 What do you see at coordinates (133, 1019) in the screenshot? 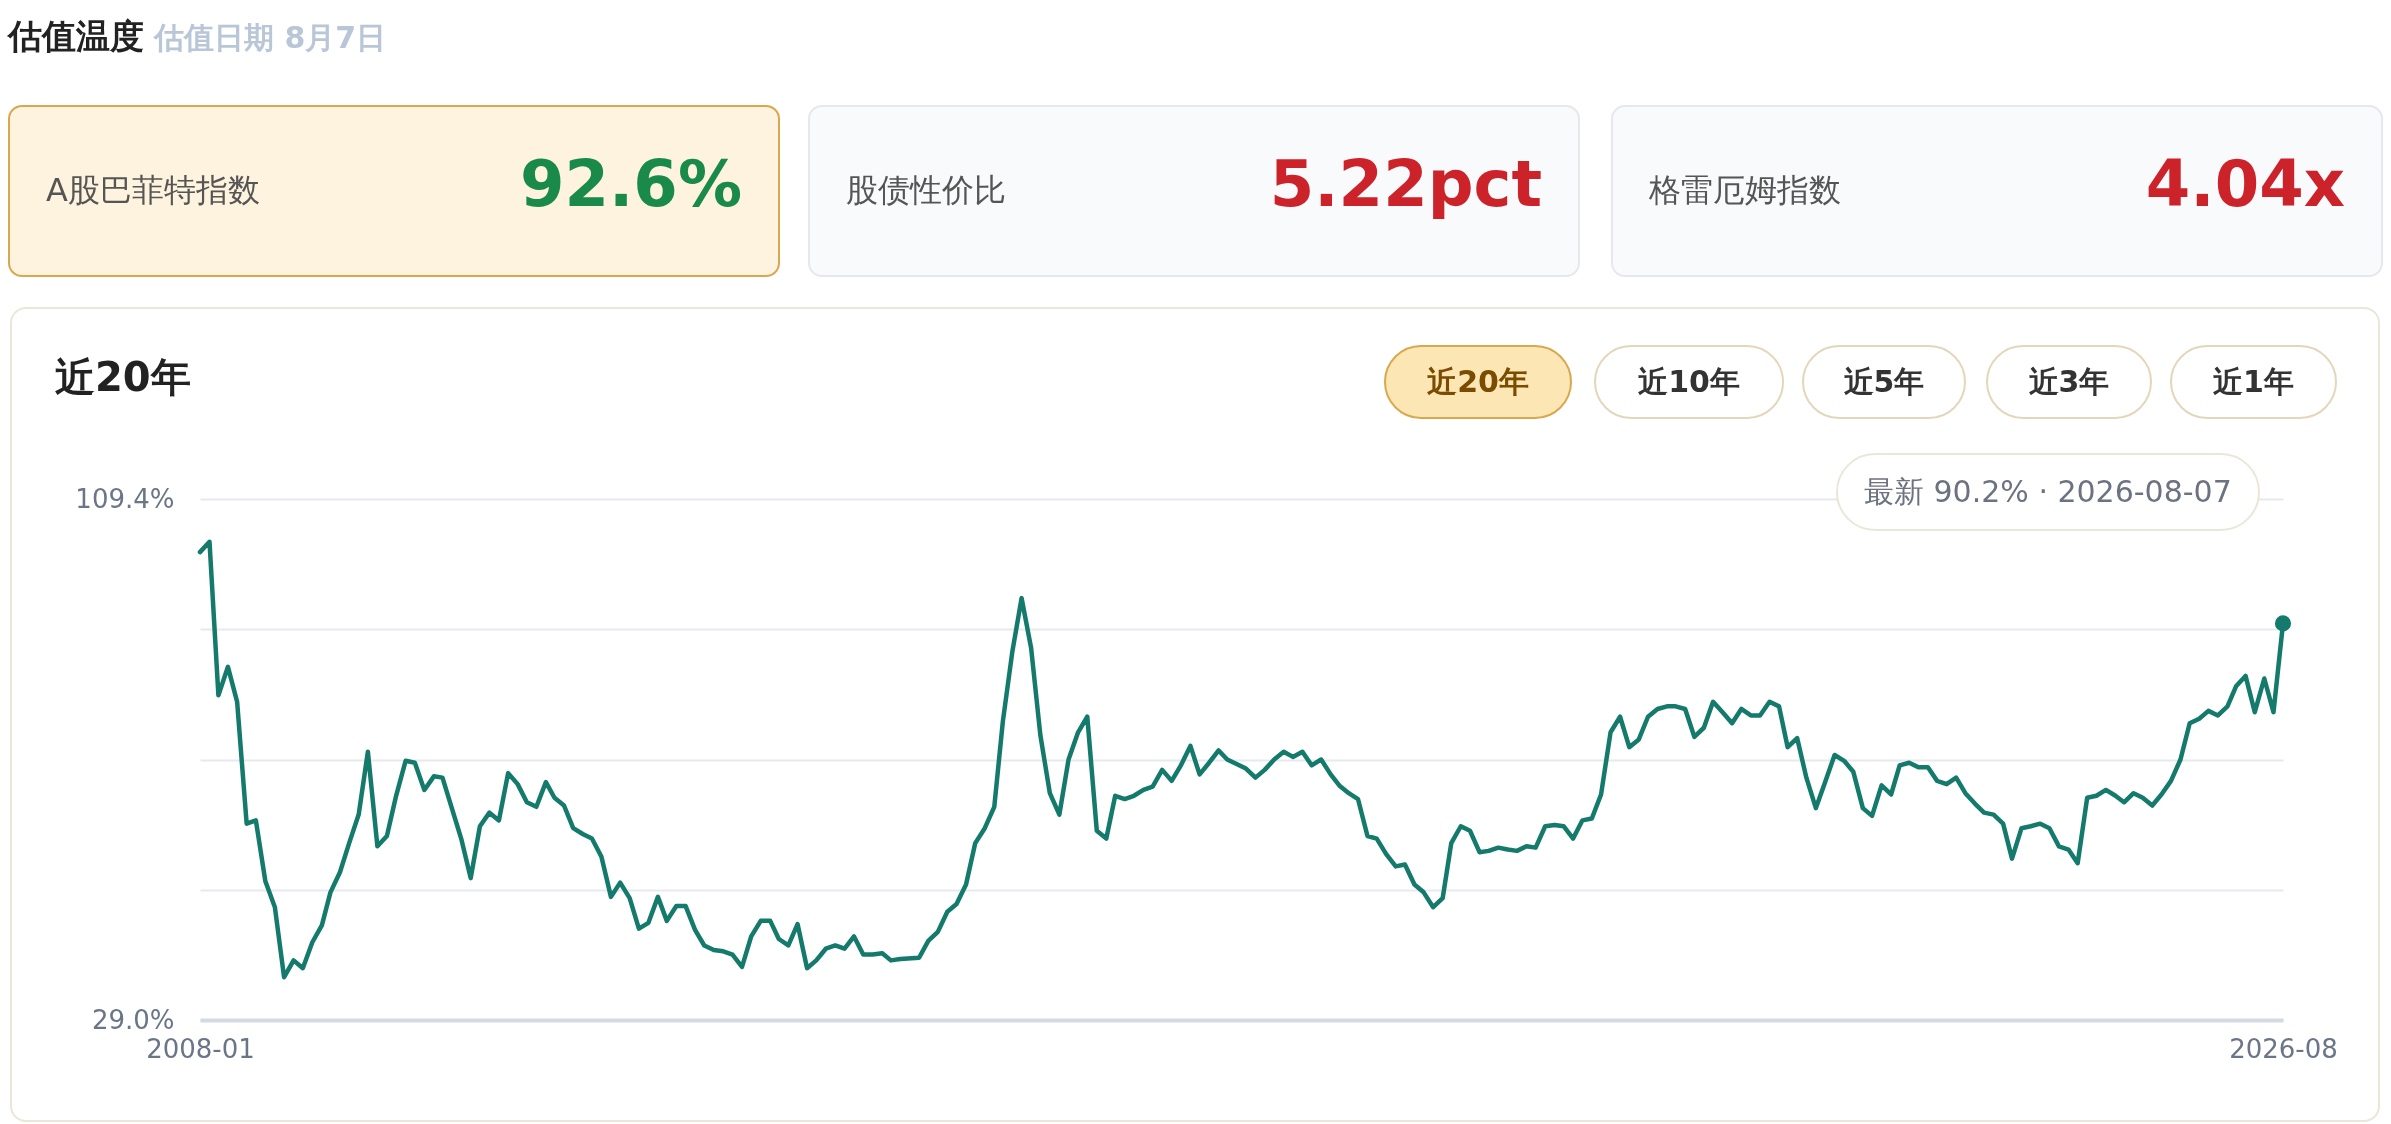
I see `y-tick-label: 29.0%` at bounding box center [133, 1019].